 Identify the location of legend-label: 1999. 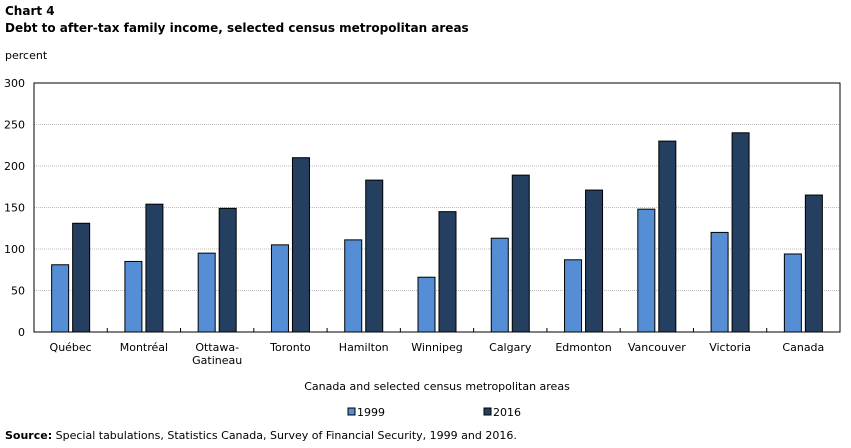
(371, 412).